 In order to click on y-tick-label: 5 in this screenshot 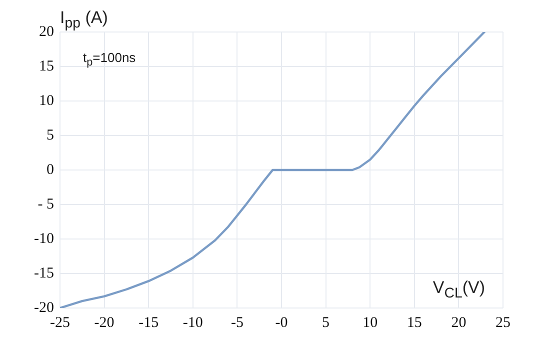, I will do `click(50, 135)`.